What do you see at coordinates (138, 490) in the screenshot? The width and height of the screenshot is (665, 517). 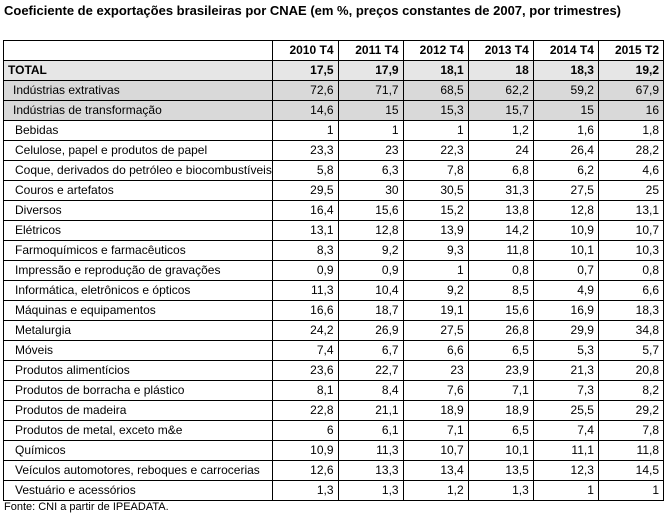 I see `row-label: Vestuário e acessórios` at bounding box center [138, 490].